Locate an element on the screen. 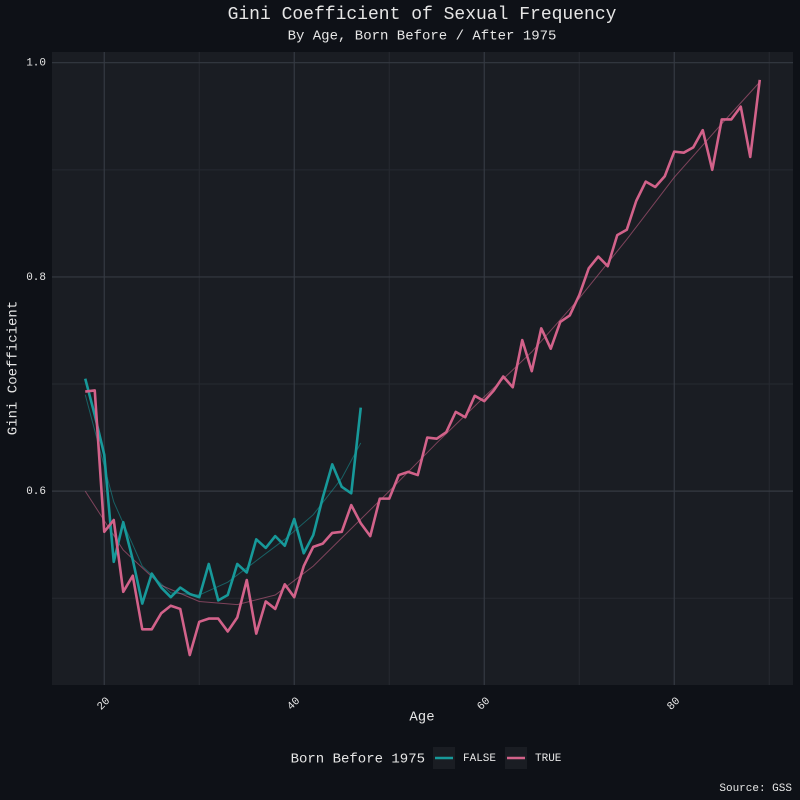 This screenshot has width=800, height=800. legend-label: TRUE is located at coordinates (548, 759).